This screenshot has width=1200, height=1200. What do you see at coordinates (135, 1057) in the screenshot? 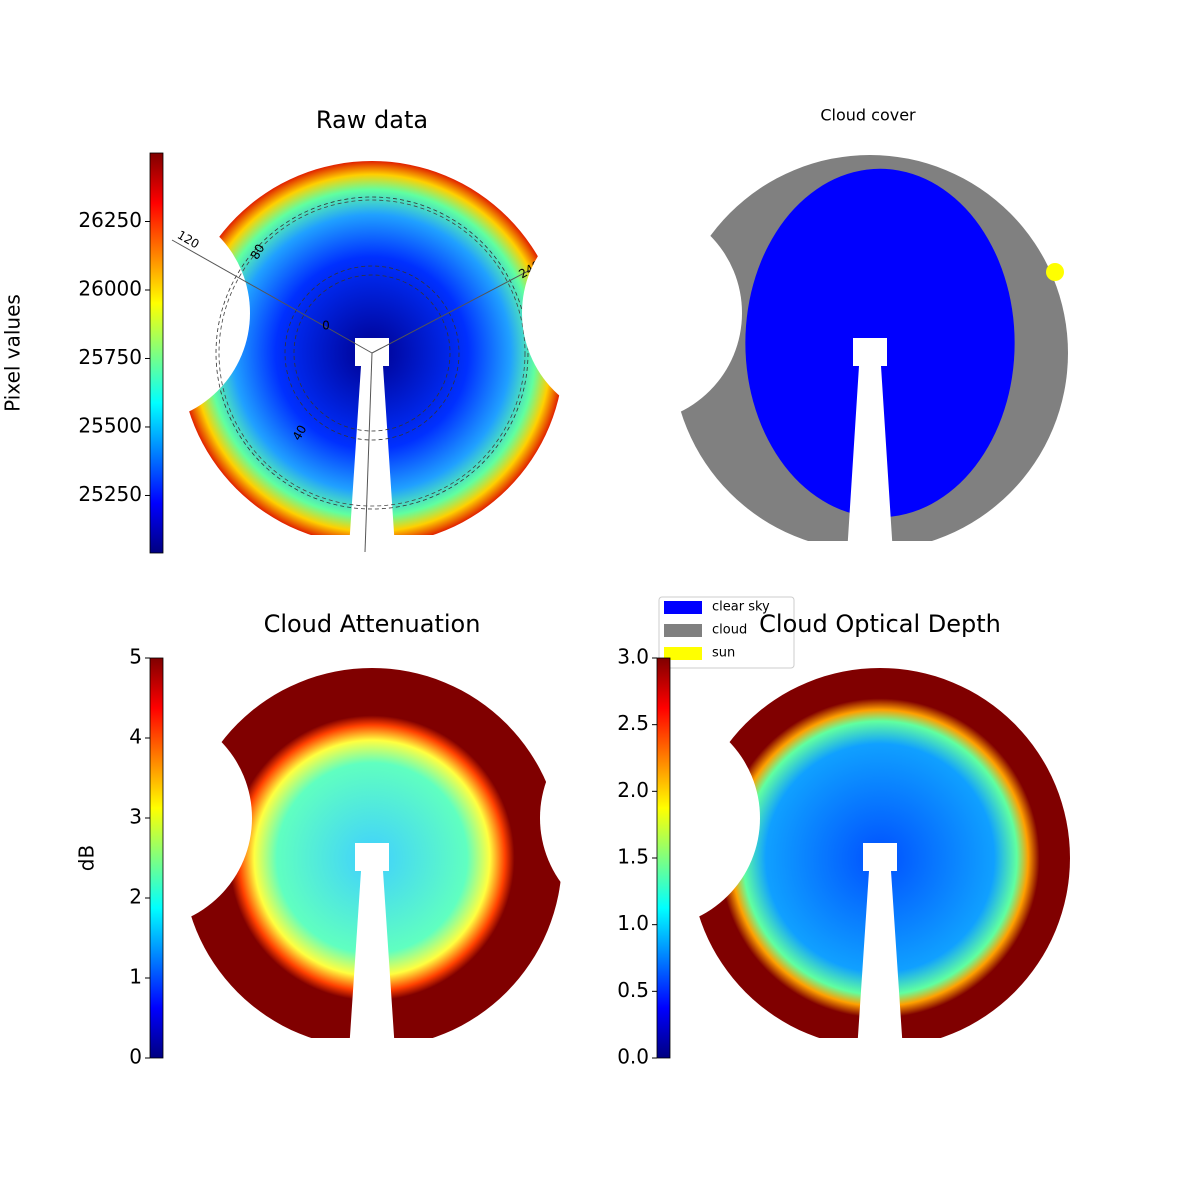
I see `colorbar-tick-label: 0` at bounding box center [135, 1057].